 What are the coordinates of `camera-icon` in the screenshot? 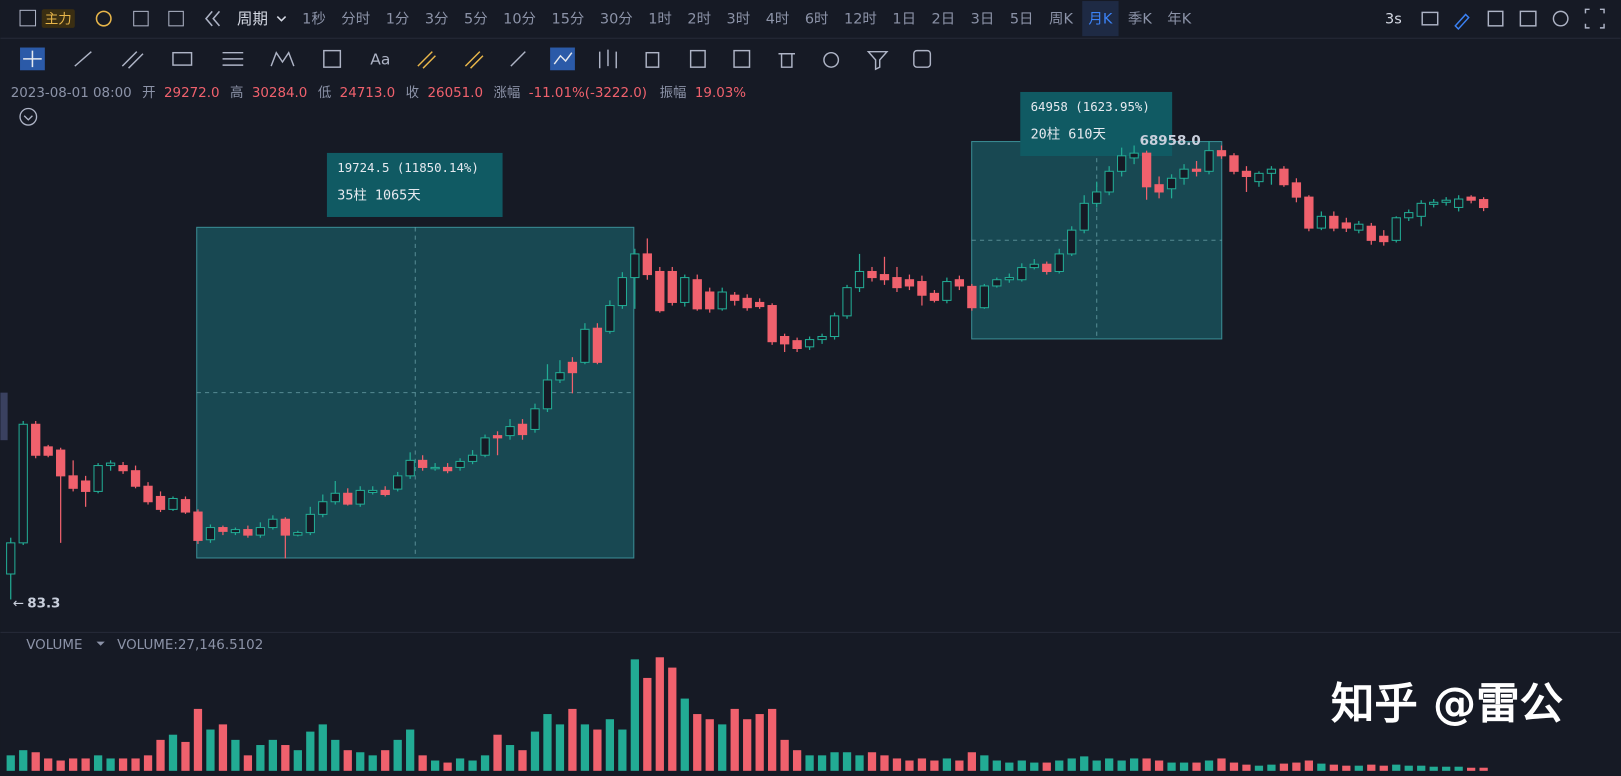 It's located at (1430, 18).